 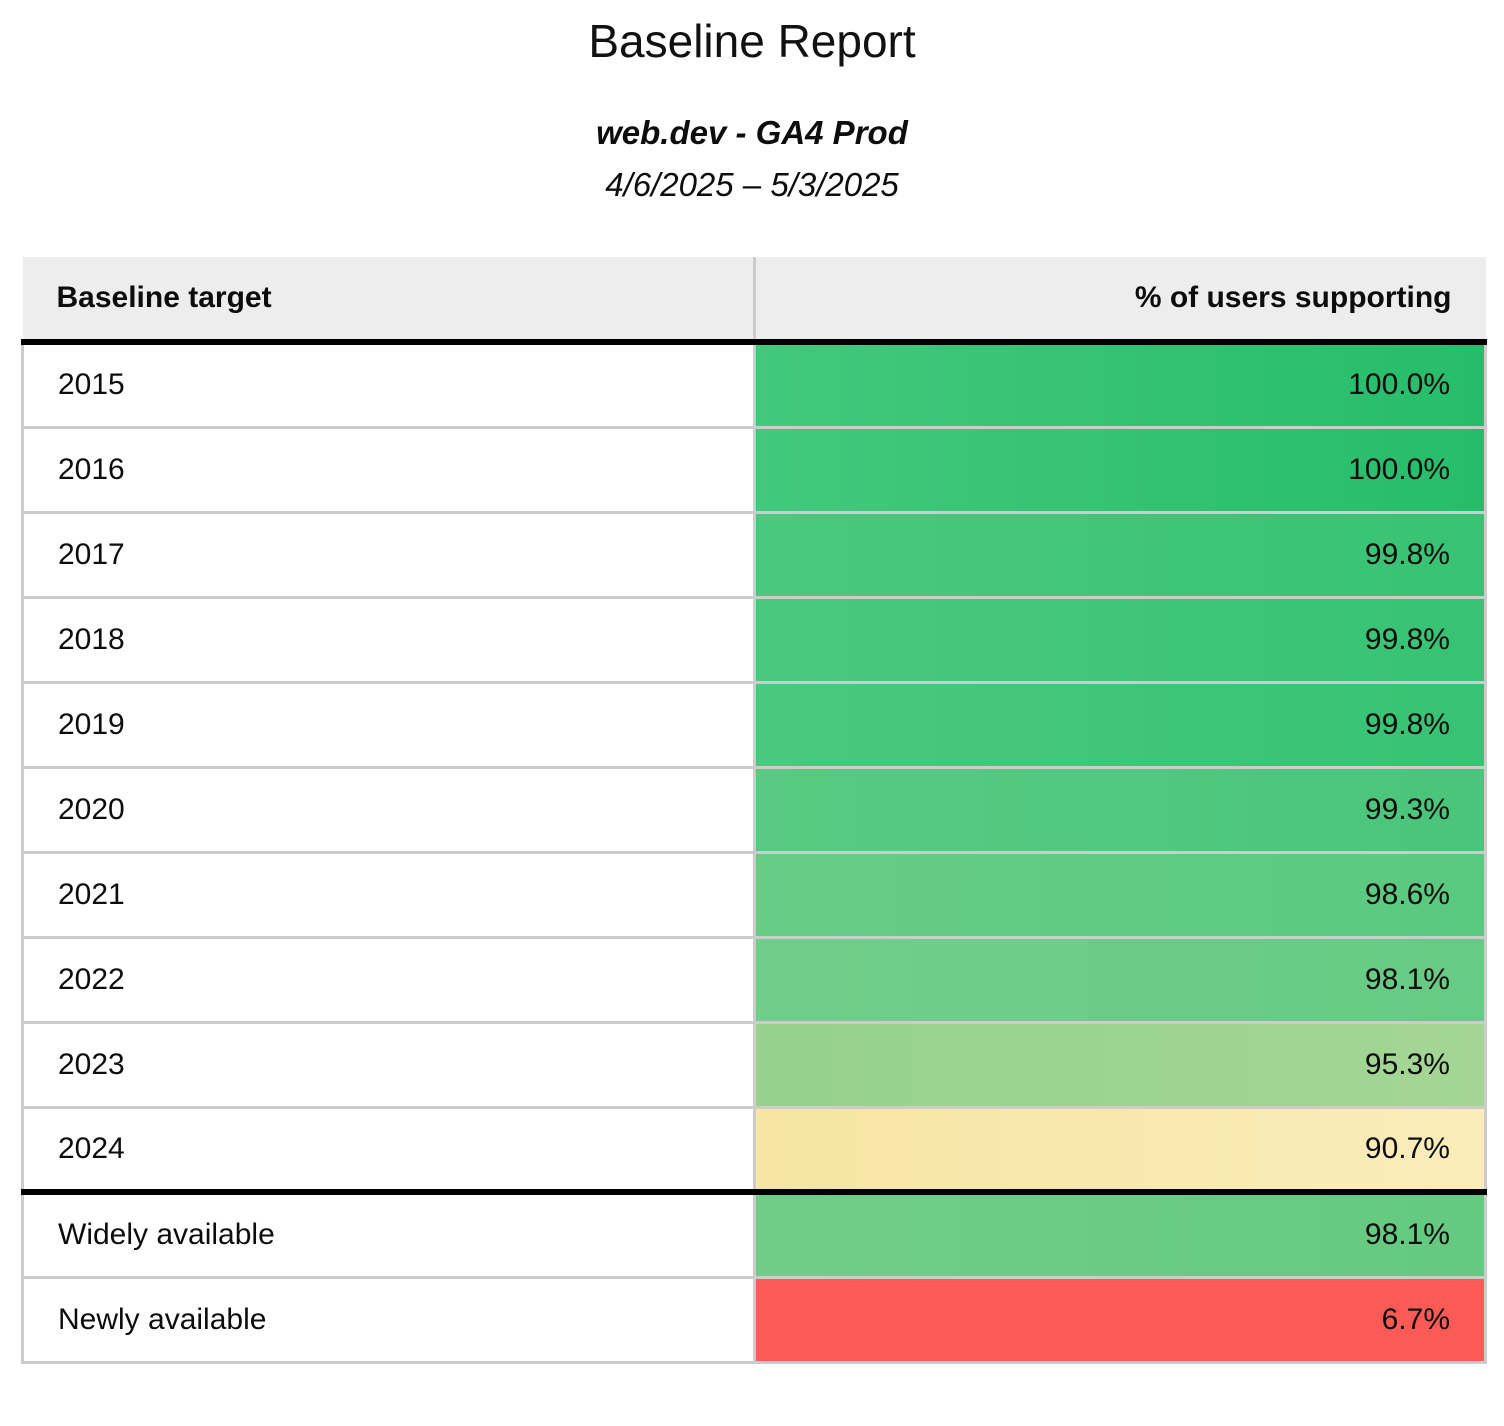 I want to click on baseline-target-cell: Newly available, so click(x=388, y=1320).